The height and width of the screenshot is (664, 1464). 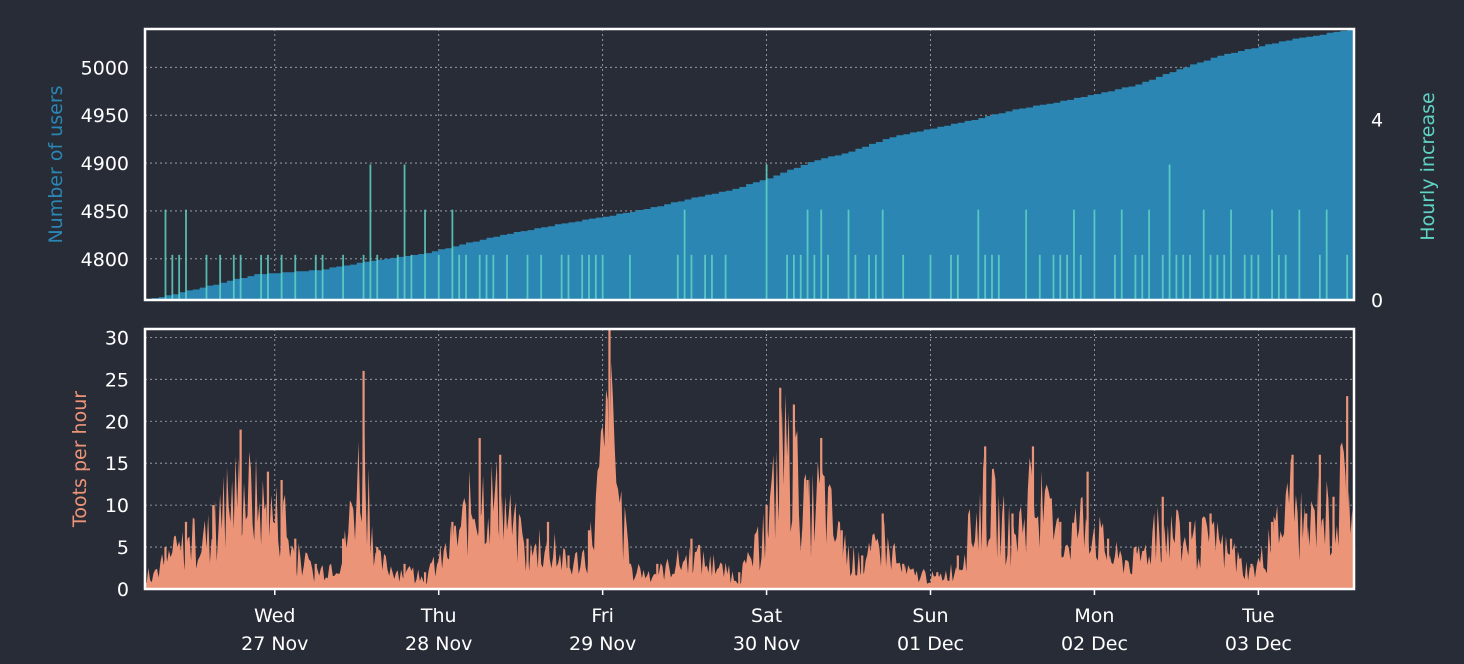 What do you see at coordinates (117, 506) in the screenshot?
I see `toots-tick-label: 10` at bounding box center [117, 506].